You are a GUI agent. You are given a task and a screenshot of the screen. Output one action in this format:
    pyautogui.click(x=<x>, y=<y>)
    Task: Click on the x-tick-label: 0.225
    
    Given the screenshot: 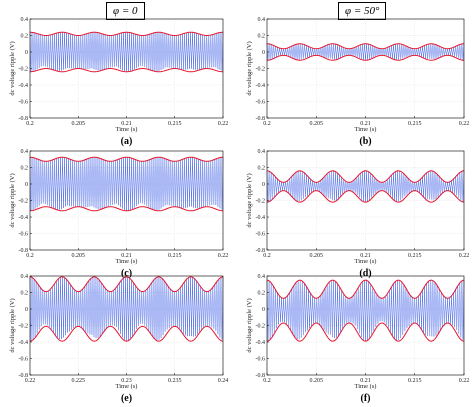 What is the action you would take?
    pyautogui.click(x=79, y=381)
    